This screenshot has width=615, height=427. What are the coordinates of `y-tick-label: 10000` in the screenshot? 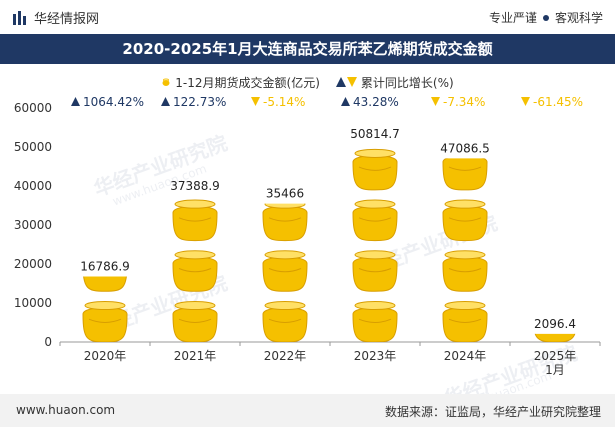 It's located at (33, 303).